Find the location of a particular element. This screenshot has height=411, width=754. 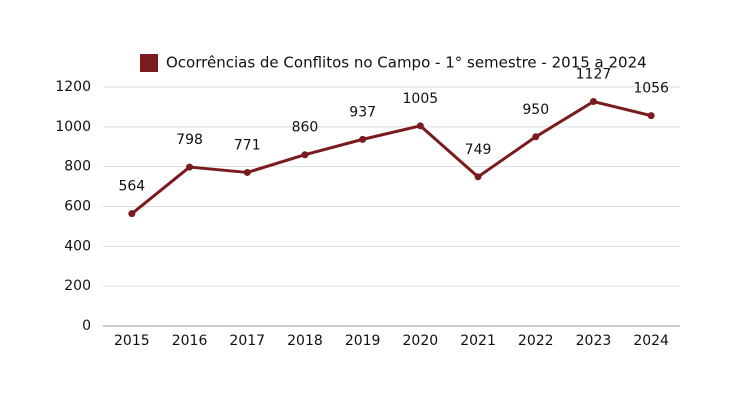

y-tick-label: 200 is located at coordinates (77, 286).